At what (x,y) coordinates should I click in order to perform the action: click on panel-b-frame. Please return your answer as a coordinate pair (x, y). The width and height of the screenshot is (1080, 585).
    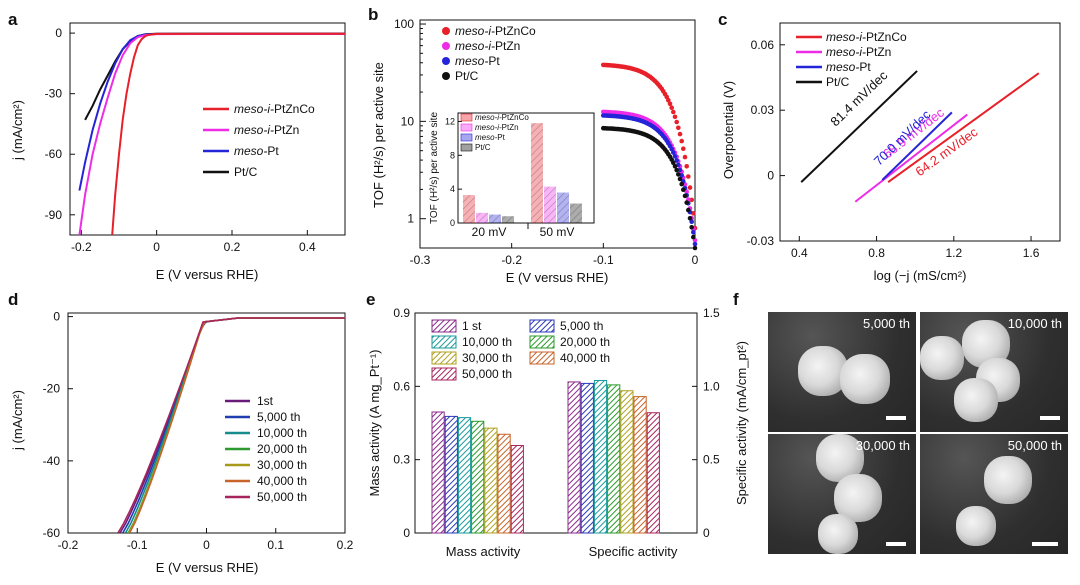
    Looking at the image, I should click on (557, 134).